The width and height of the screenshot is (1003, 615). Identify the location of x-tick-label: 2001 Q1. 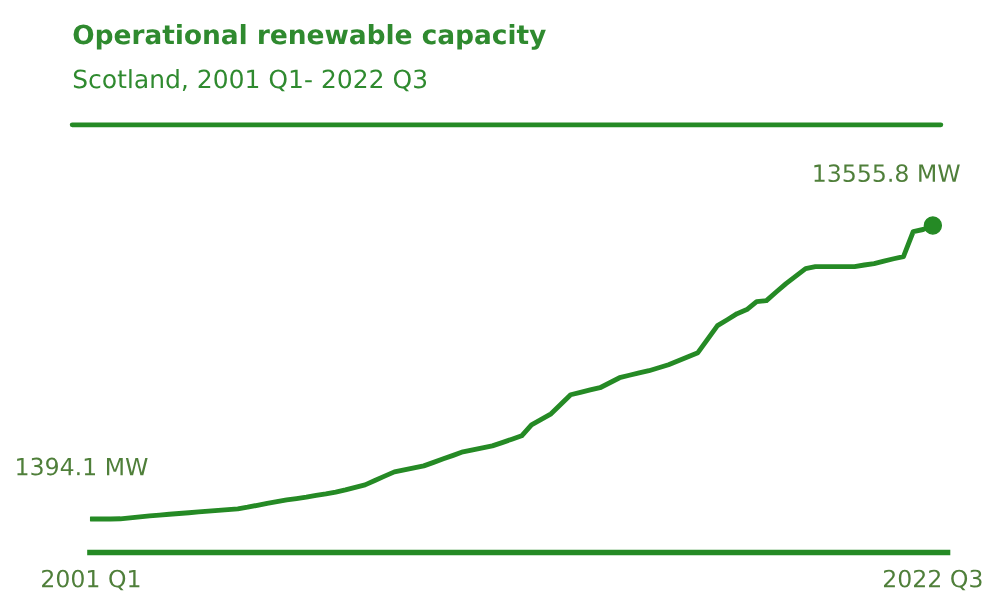
(91, 580).